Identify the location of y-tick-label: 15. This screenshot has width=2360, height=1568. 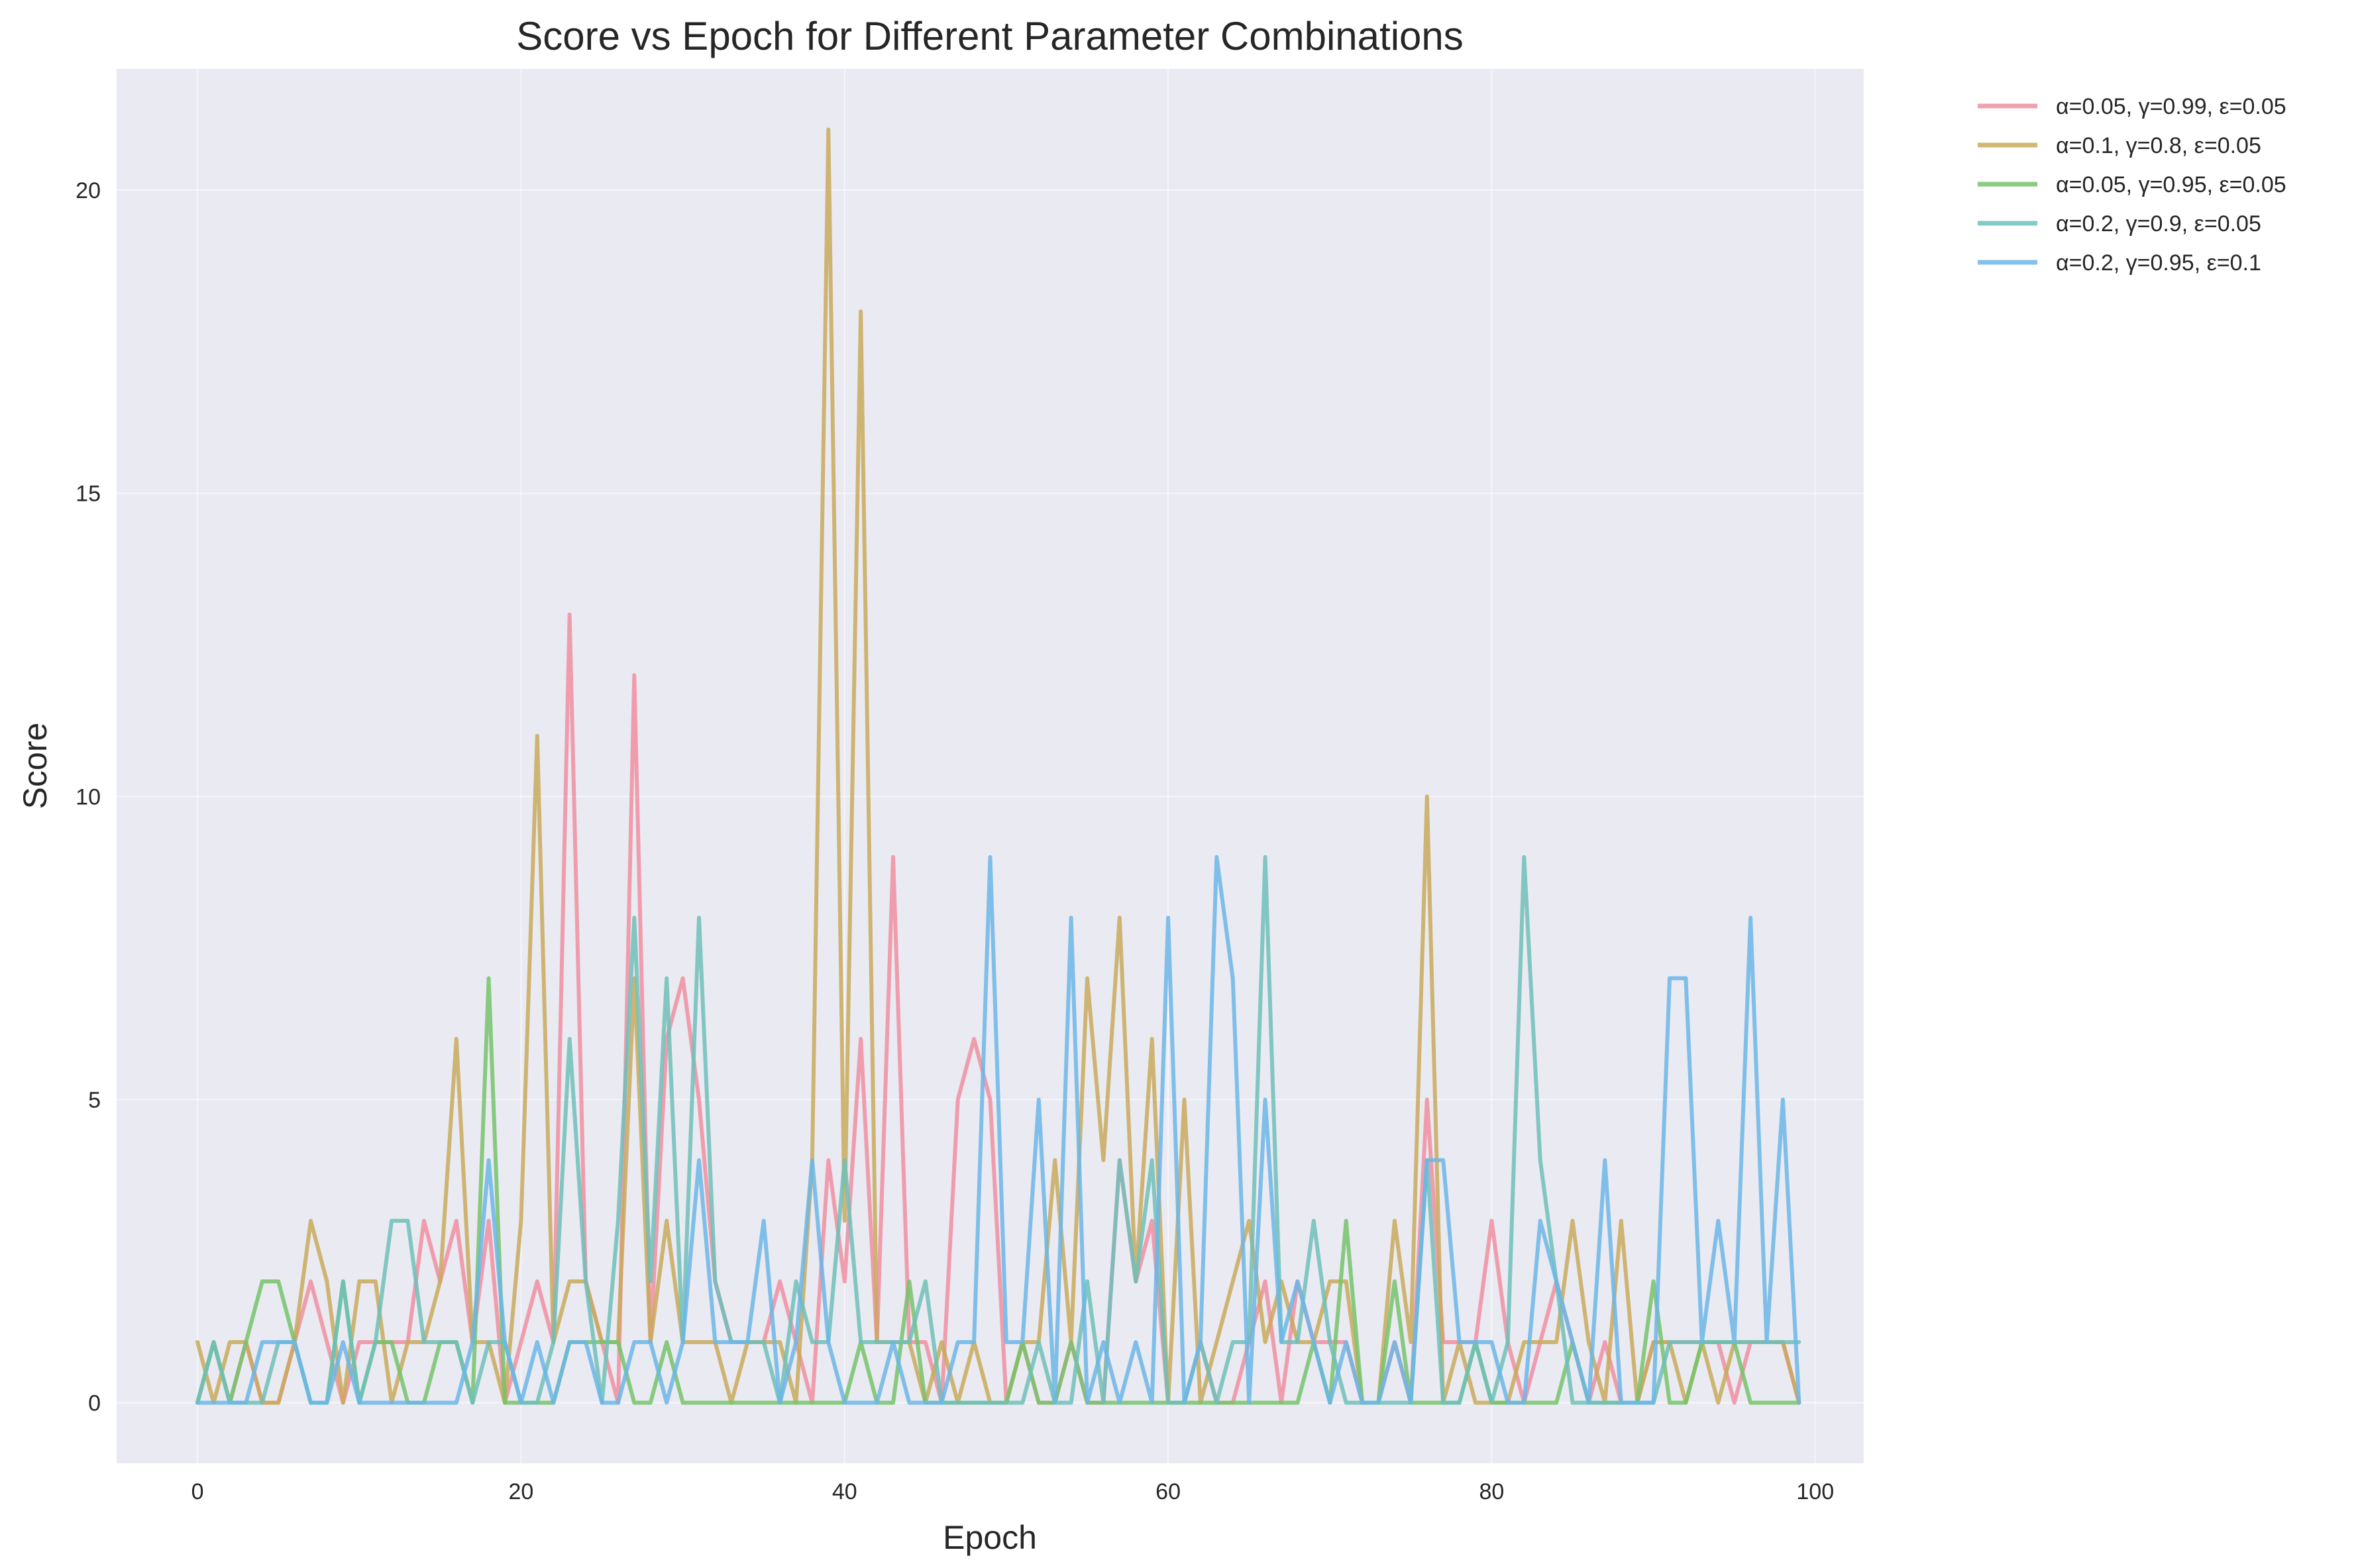
(88, 495).